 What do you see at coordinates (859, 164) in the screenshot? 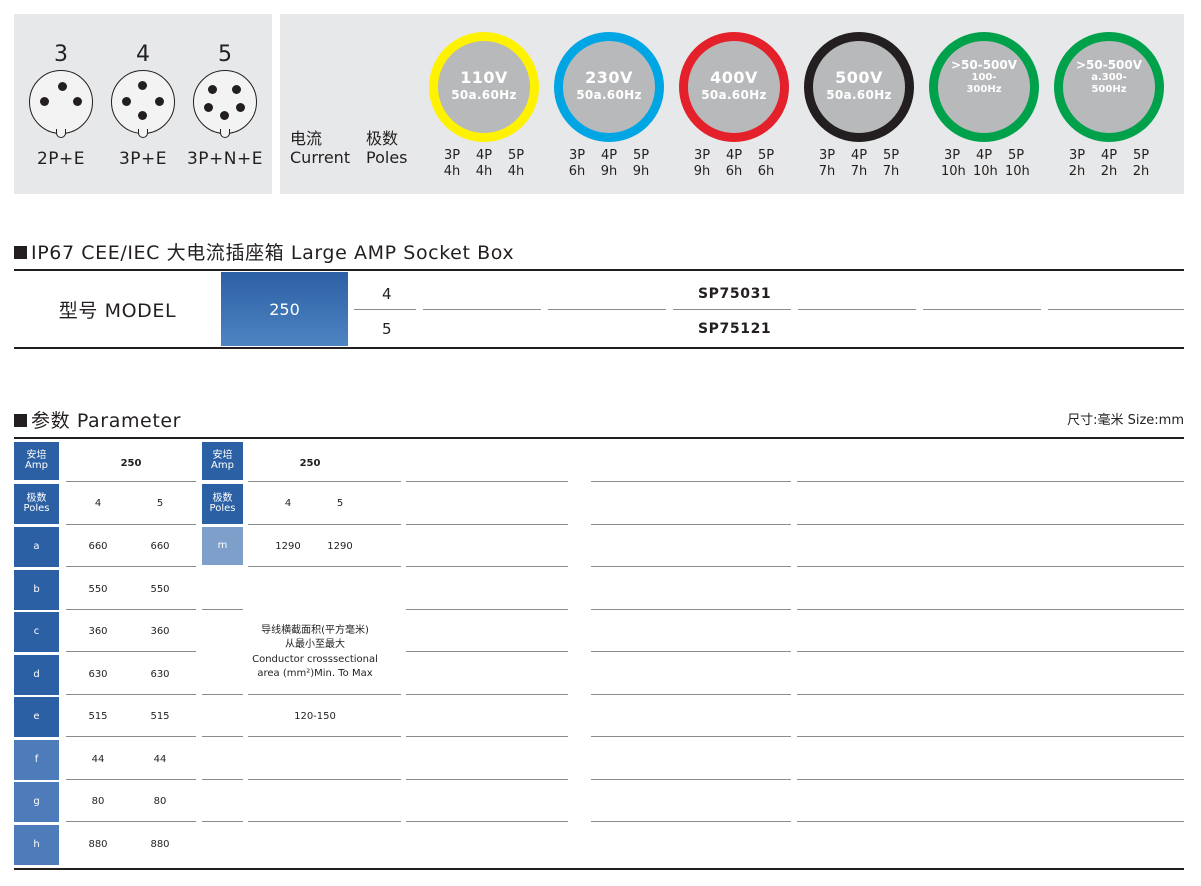
I see `pole-hour-col: 4P 7h` at bounding box center [859, 164].